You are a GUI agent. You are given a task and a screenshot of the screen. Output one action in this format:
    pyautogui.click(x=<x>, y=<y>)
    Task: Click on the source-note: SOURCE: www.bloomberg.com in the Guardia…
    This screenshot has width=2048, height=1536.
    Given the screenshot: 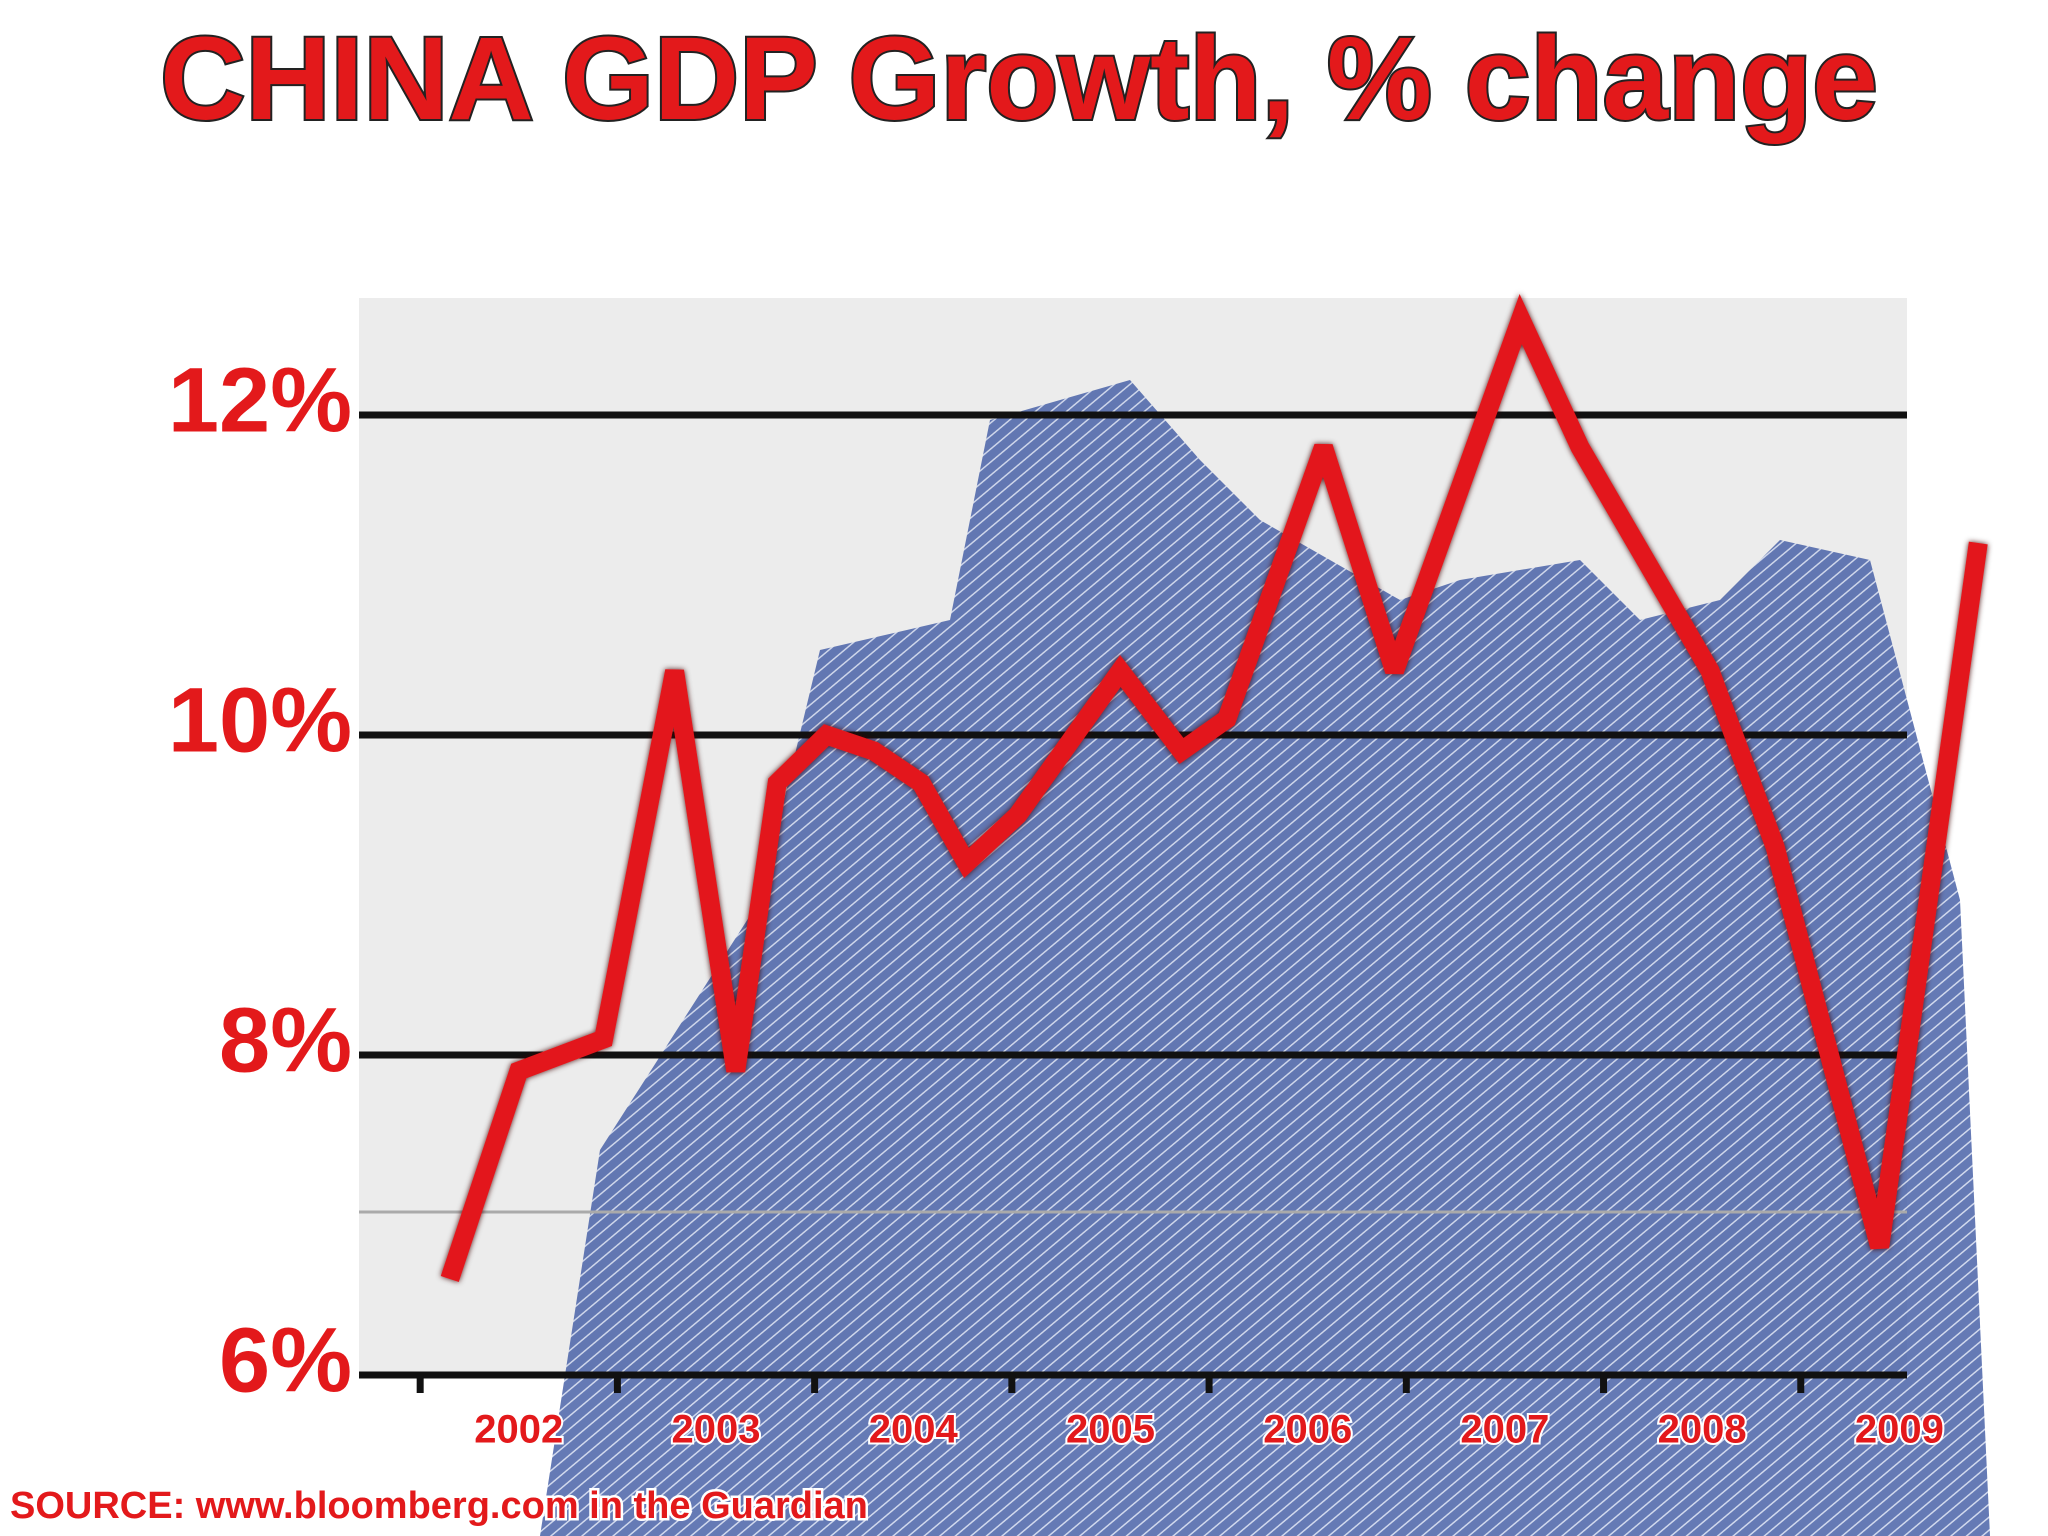 What is the action you would take?
    pyautogui.click(x=439, y=1506)
    